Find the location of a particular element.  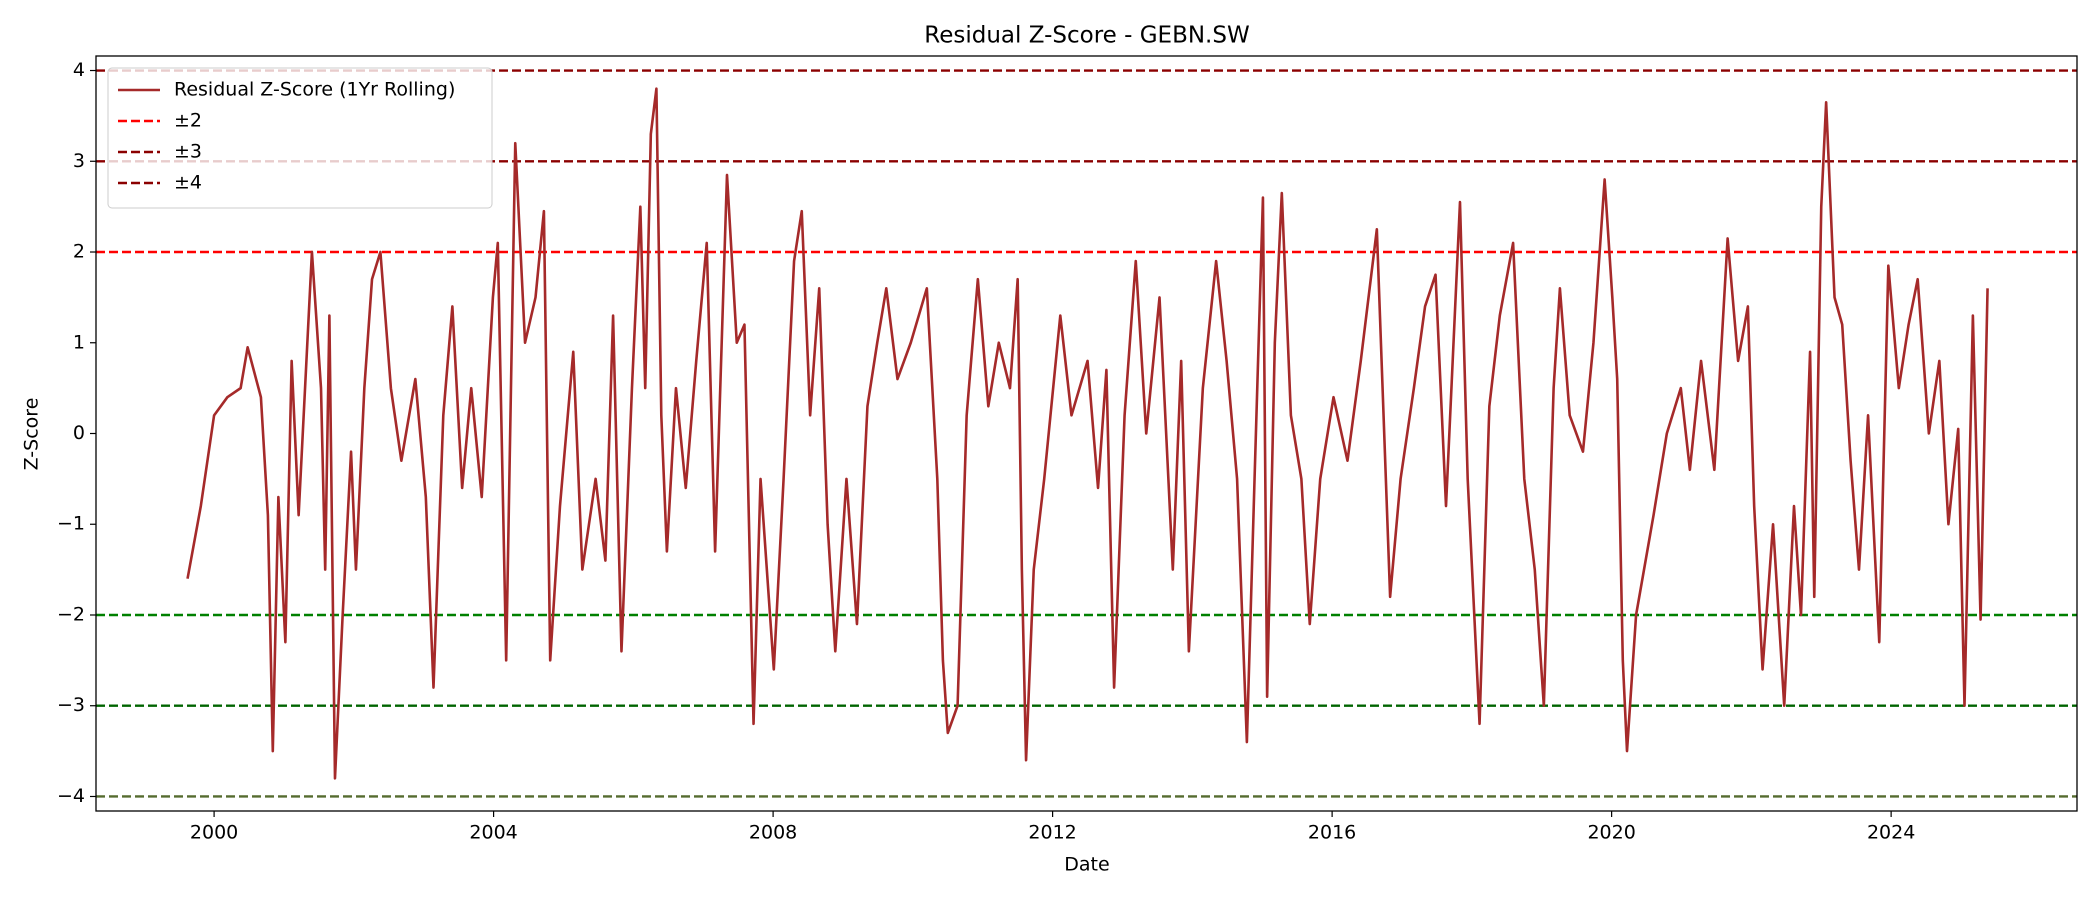

chart-title: Residual Z-Score - GEBN.SW is located at coordinates (1086, 36).